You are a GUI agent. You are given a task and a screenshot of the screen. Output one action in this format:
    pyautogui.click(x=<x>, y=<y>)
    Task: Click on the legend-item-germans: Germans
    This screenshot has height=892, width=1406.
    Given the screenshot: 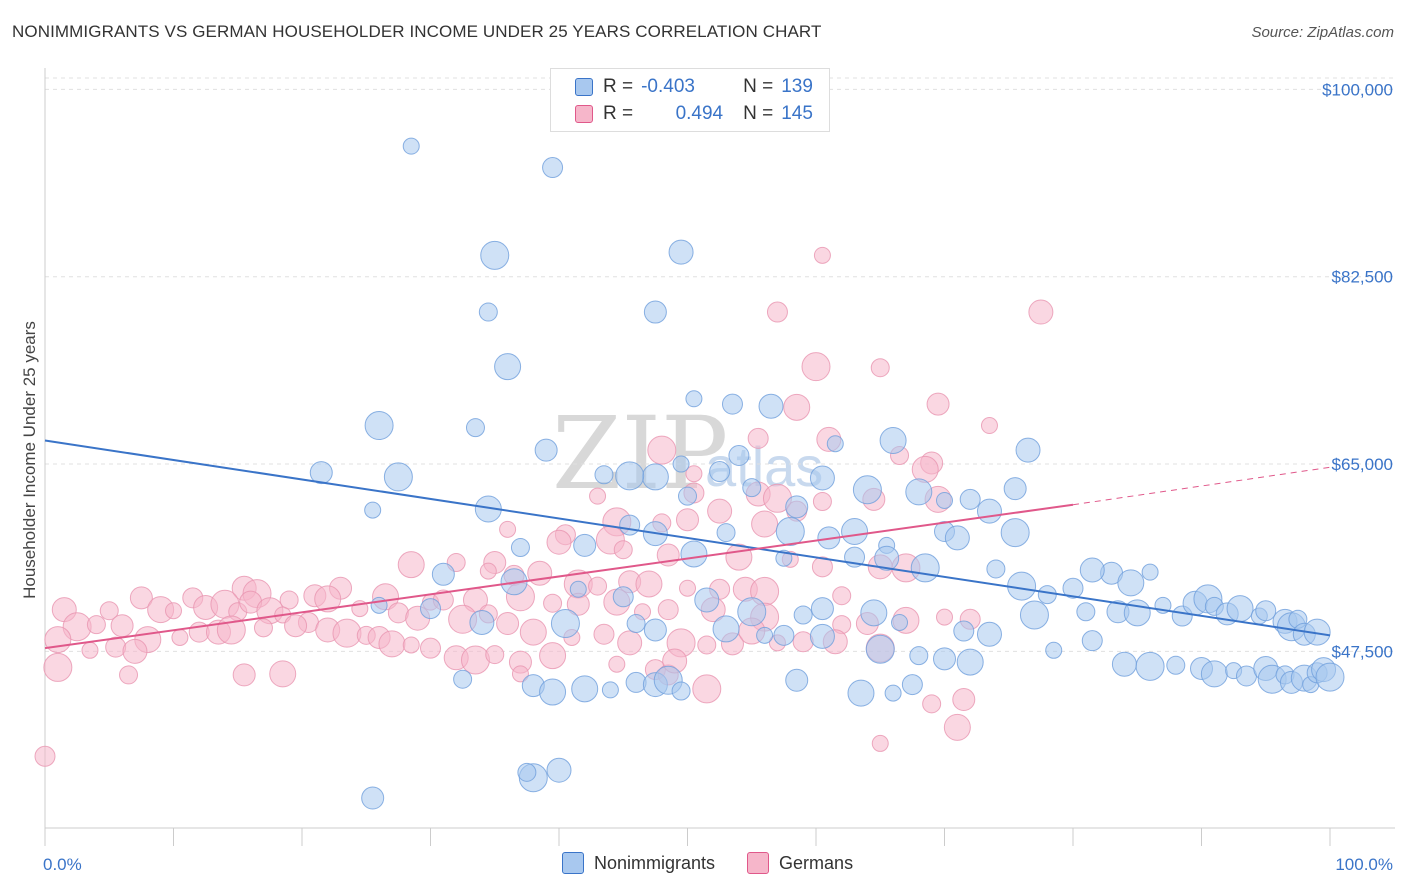 What is the action you would take?
    pyautogui.click(x=800, y=863)
    